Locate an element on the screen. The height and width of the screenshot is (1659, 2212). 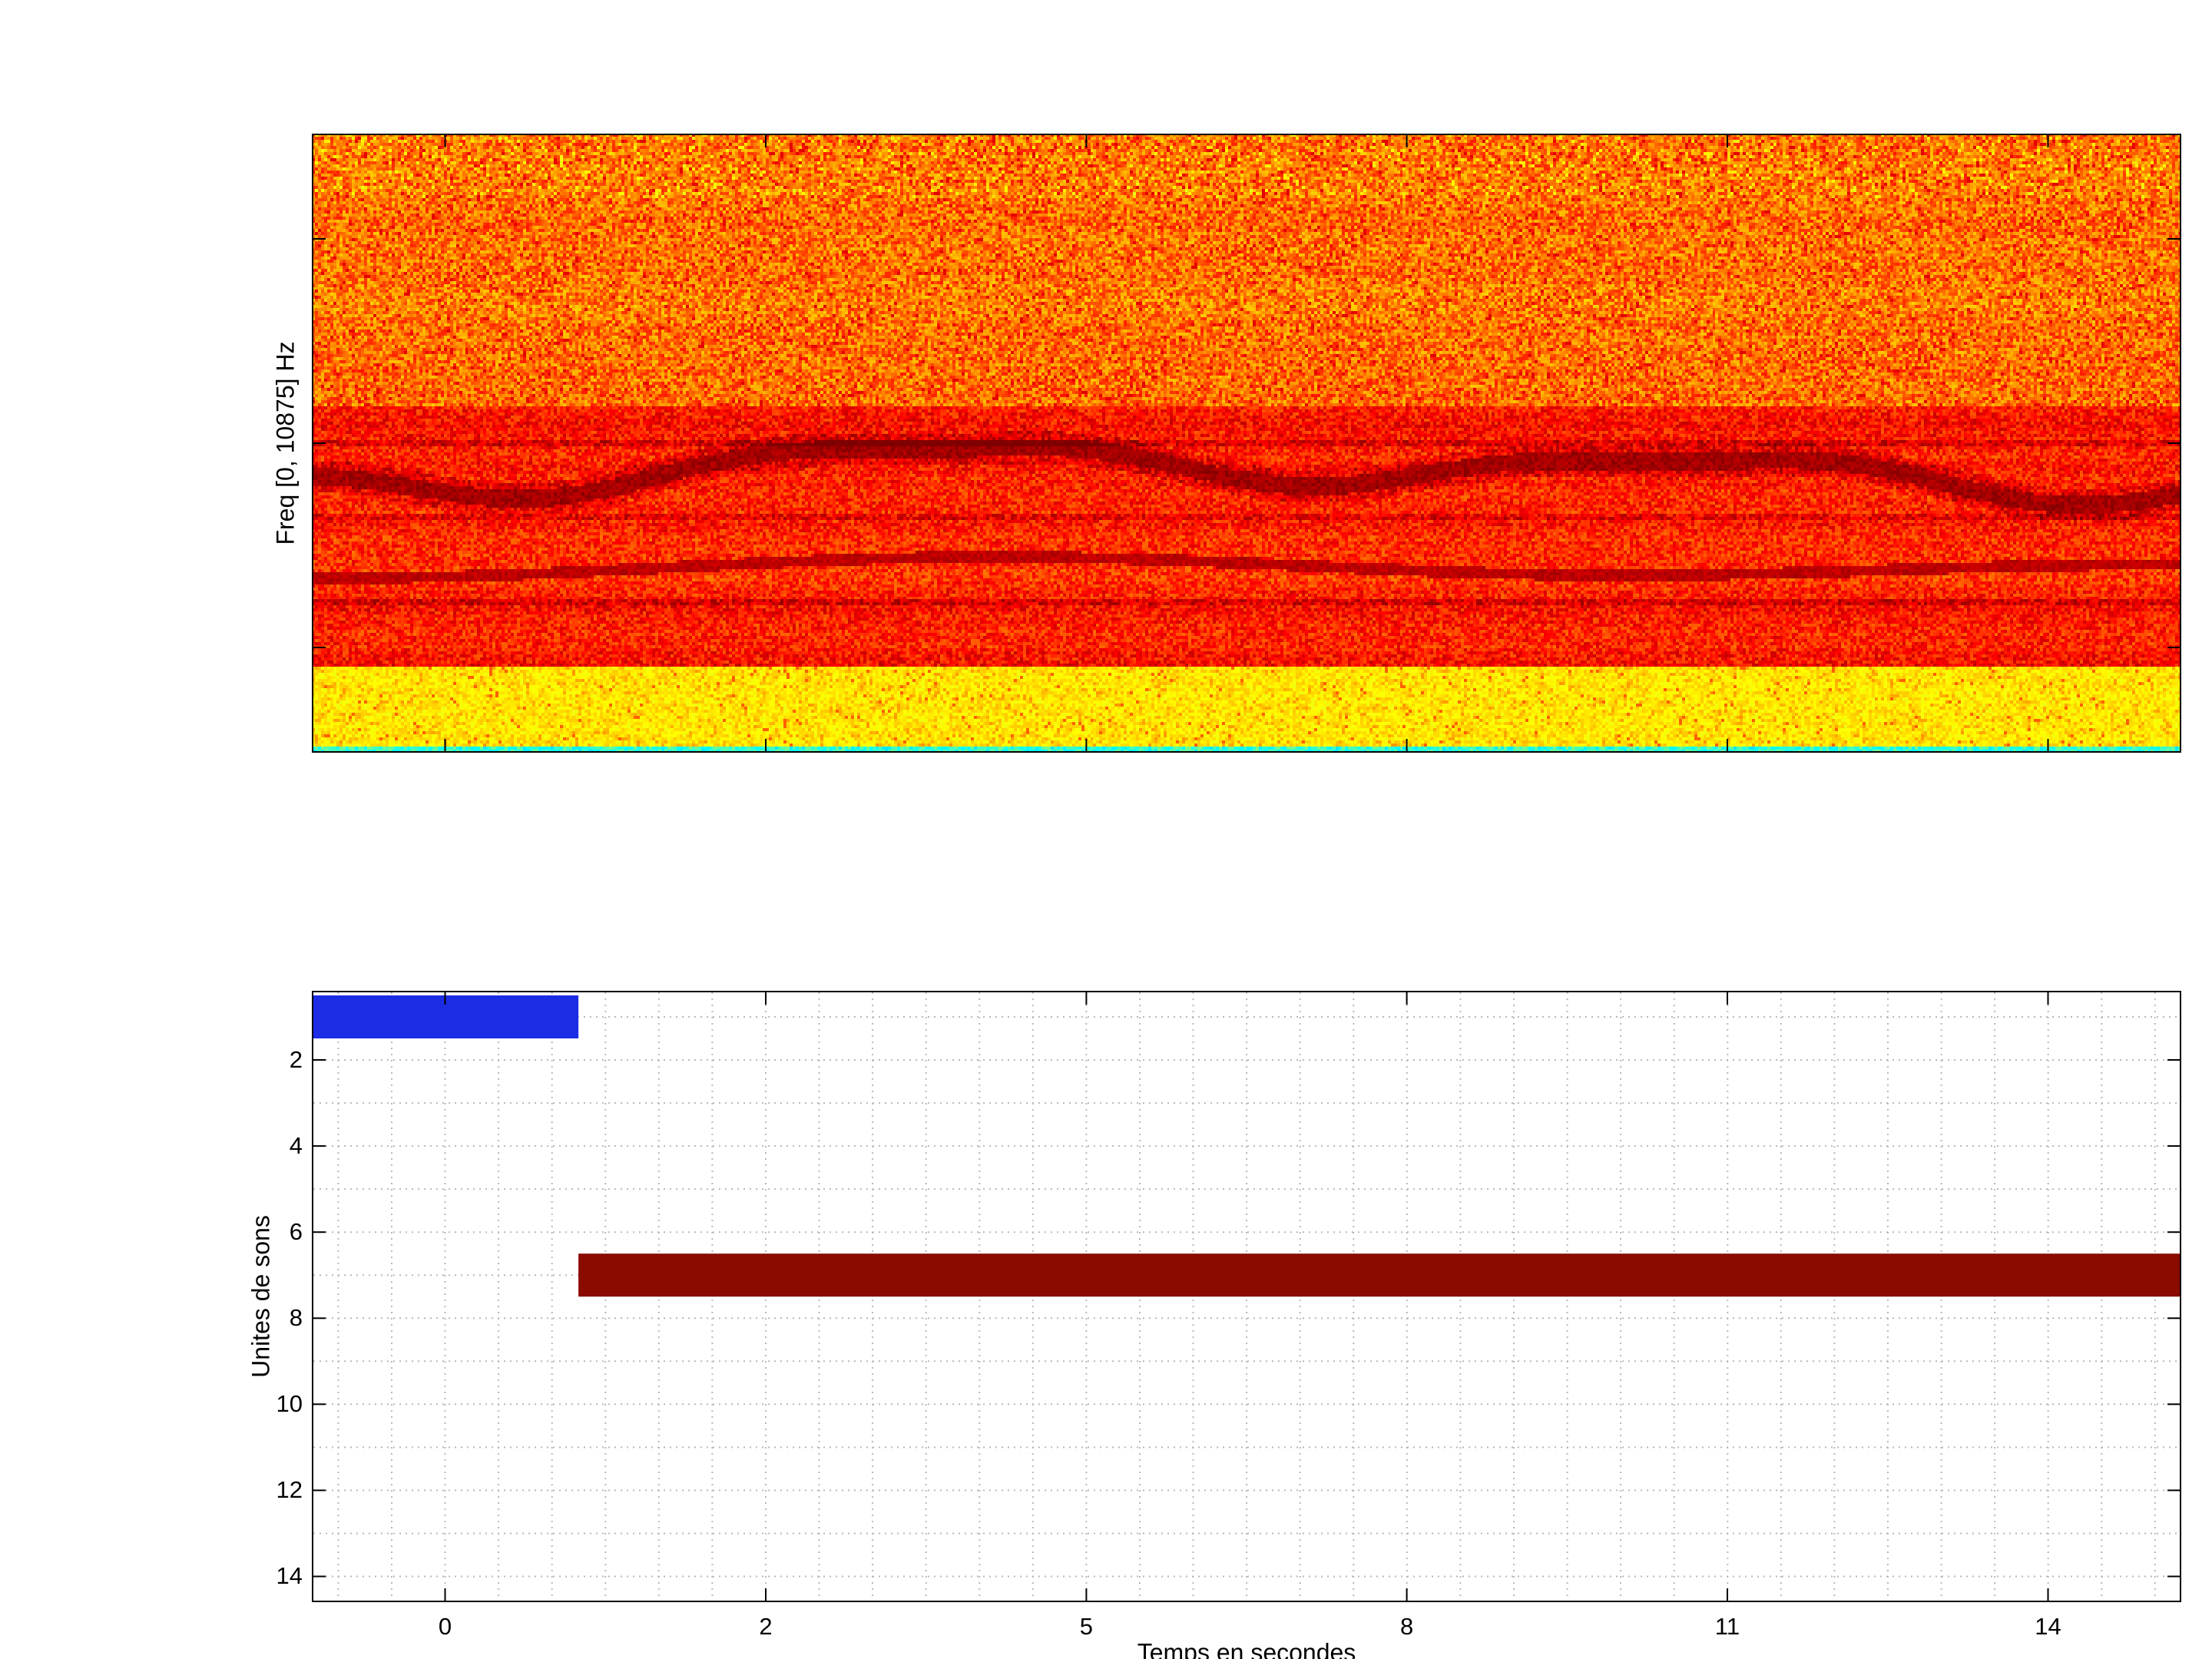
unit-1-detection-bar is located at coordinates (446, 1017).